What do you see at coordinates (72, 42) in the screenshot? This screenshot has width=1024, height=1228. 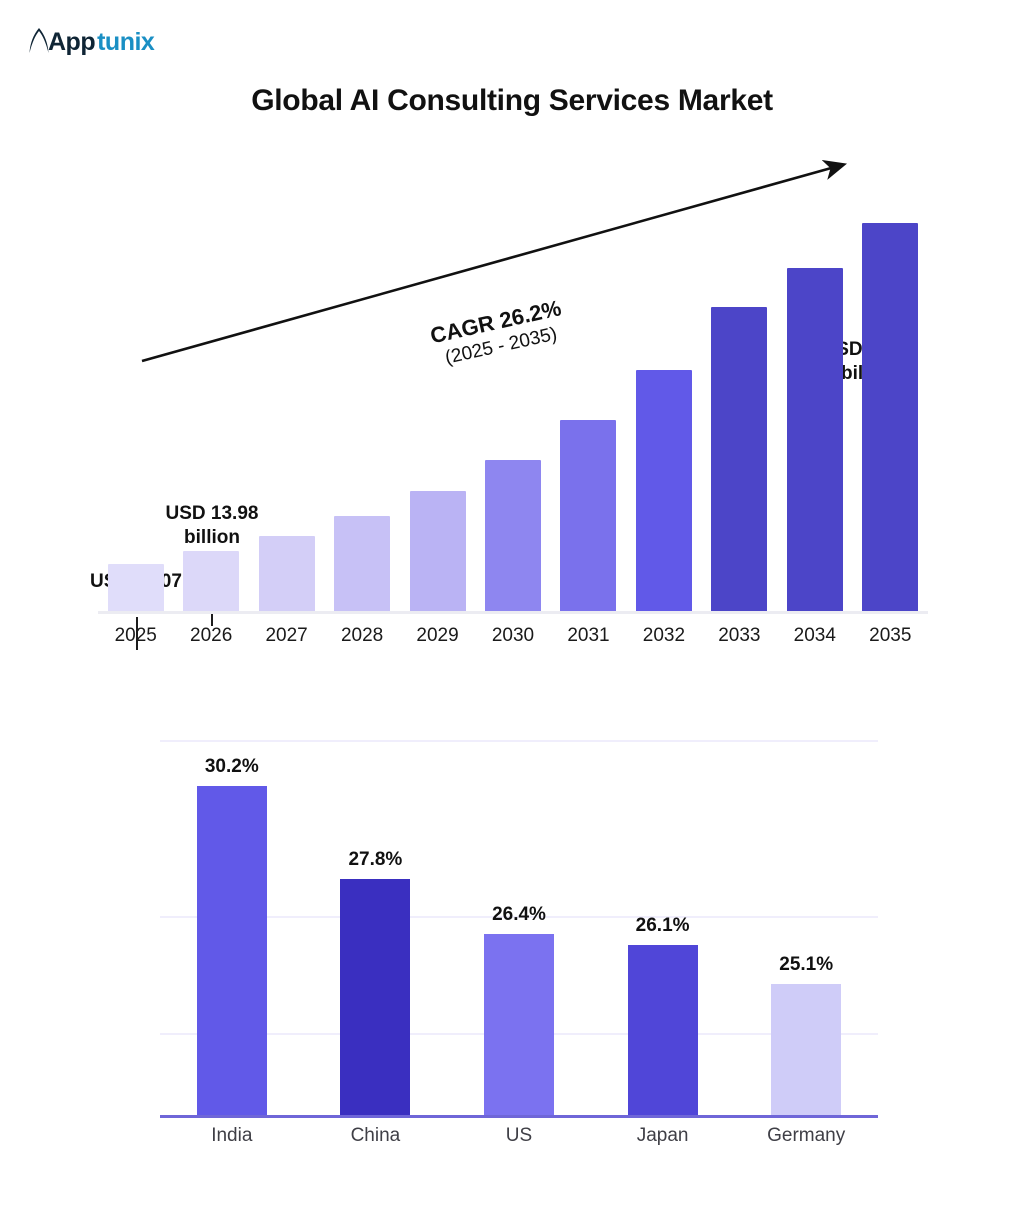 I see `logo-text-primary: App` at bounding box center [72, 42].